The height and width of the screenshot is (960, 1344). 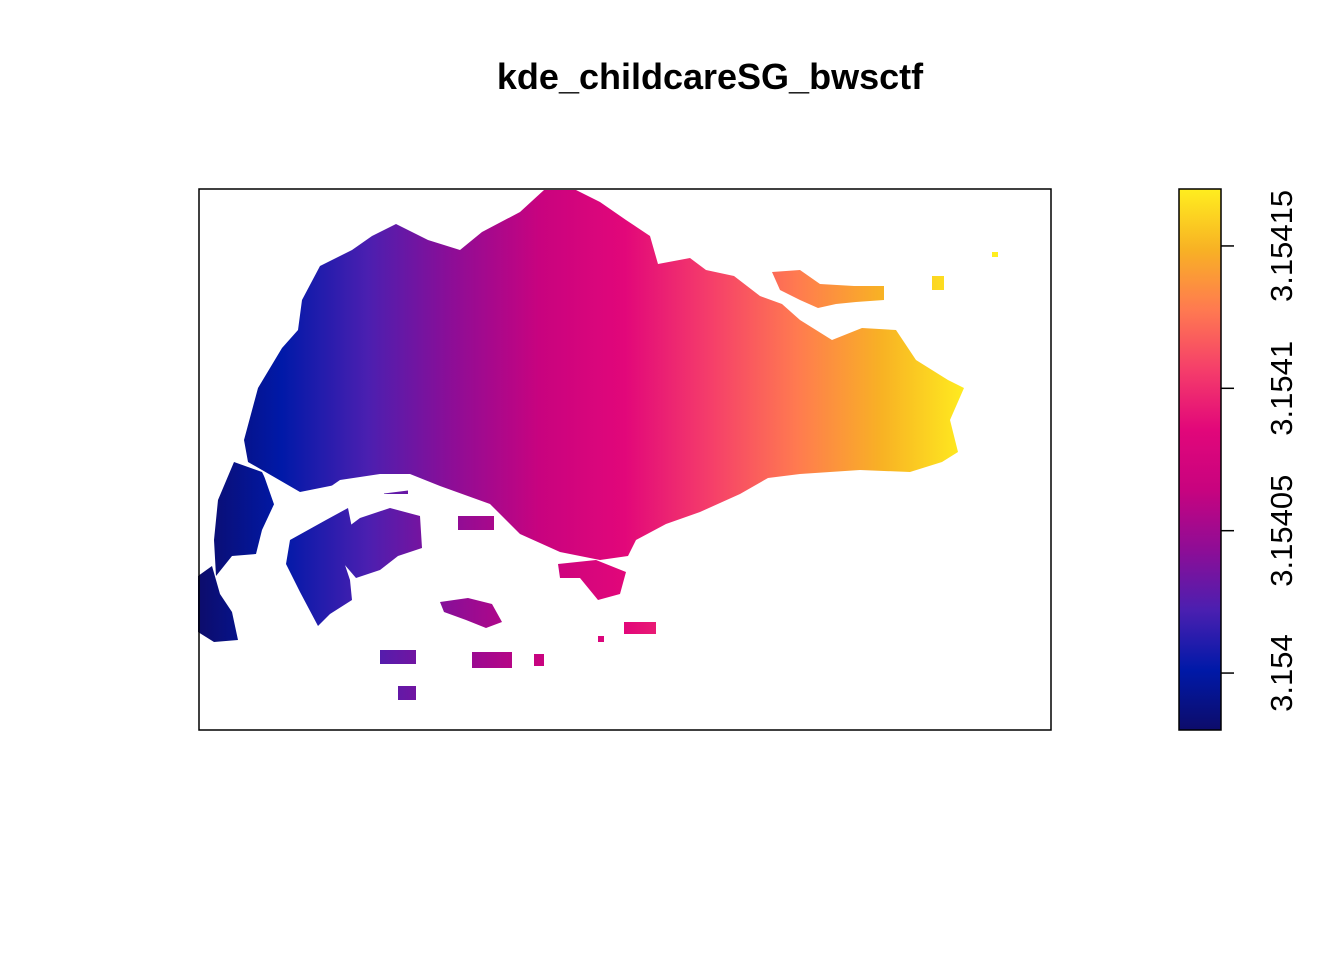 I want to click on colorbar-tick-label-1: 3.15405, so click(x=1281, y=531).